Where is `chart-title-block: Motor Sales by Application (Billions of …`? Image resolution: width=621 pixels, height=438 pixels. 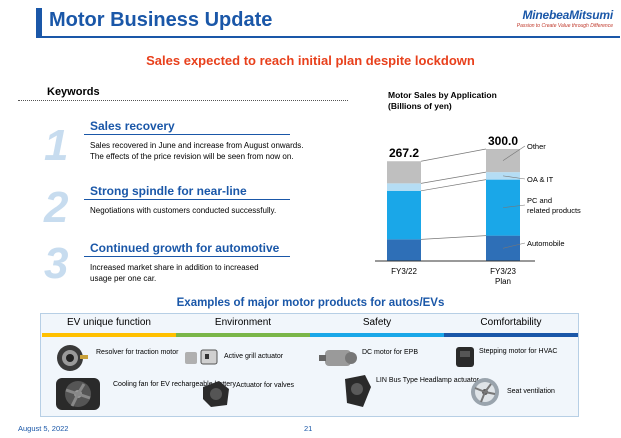
chart-title-block: Motor Sales by Application (Billions of … is located at coordinates (442, 101).